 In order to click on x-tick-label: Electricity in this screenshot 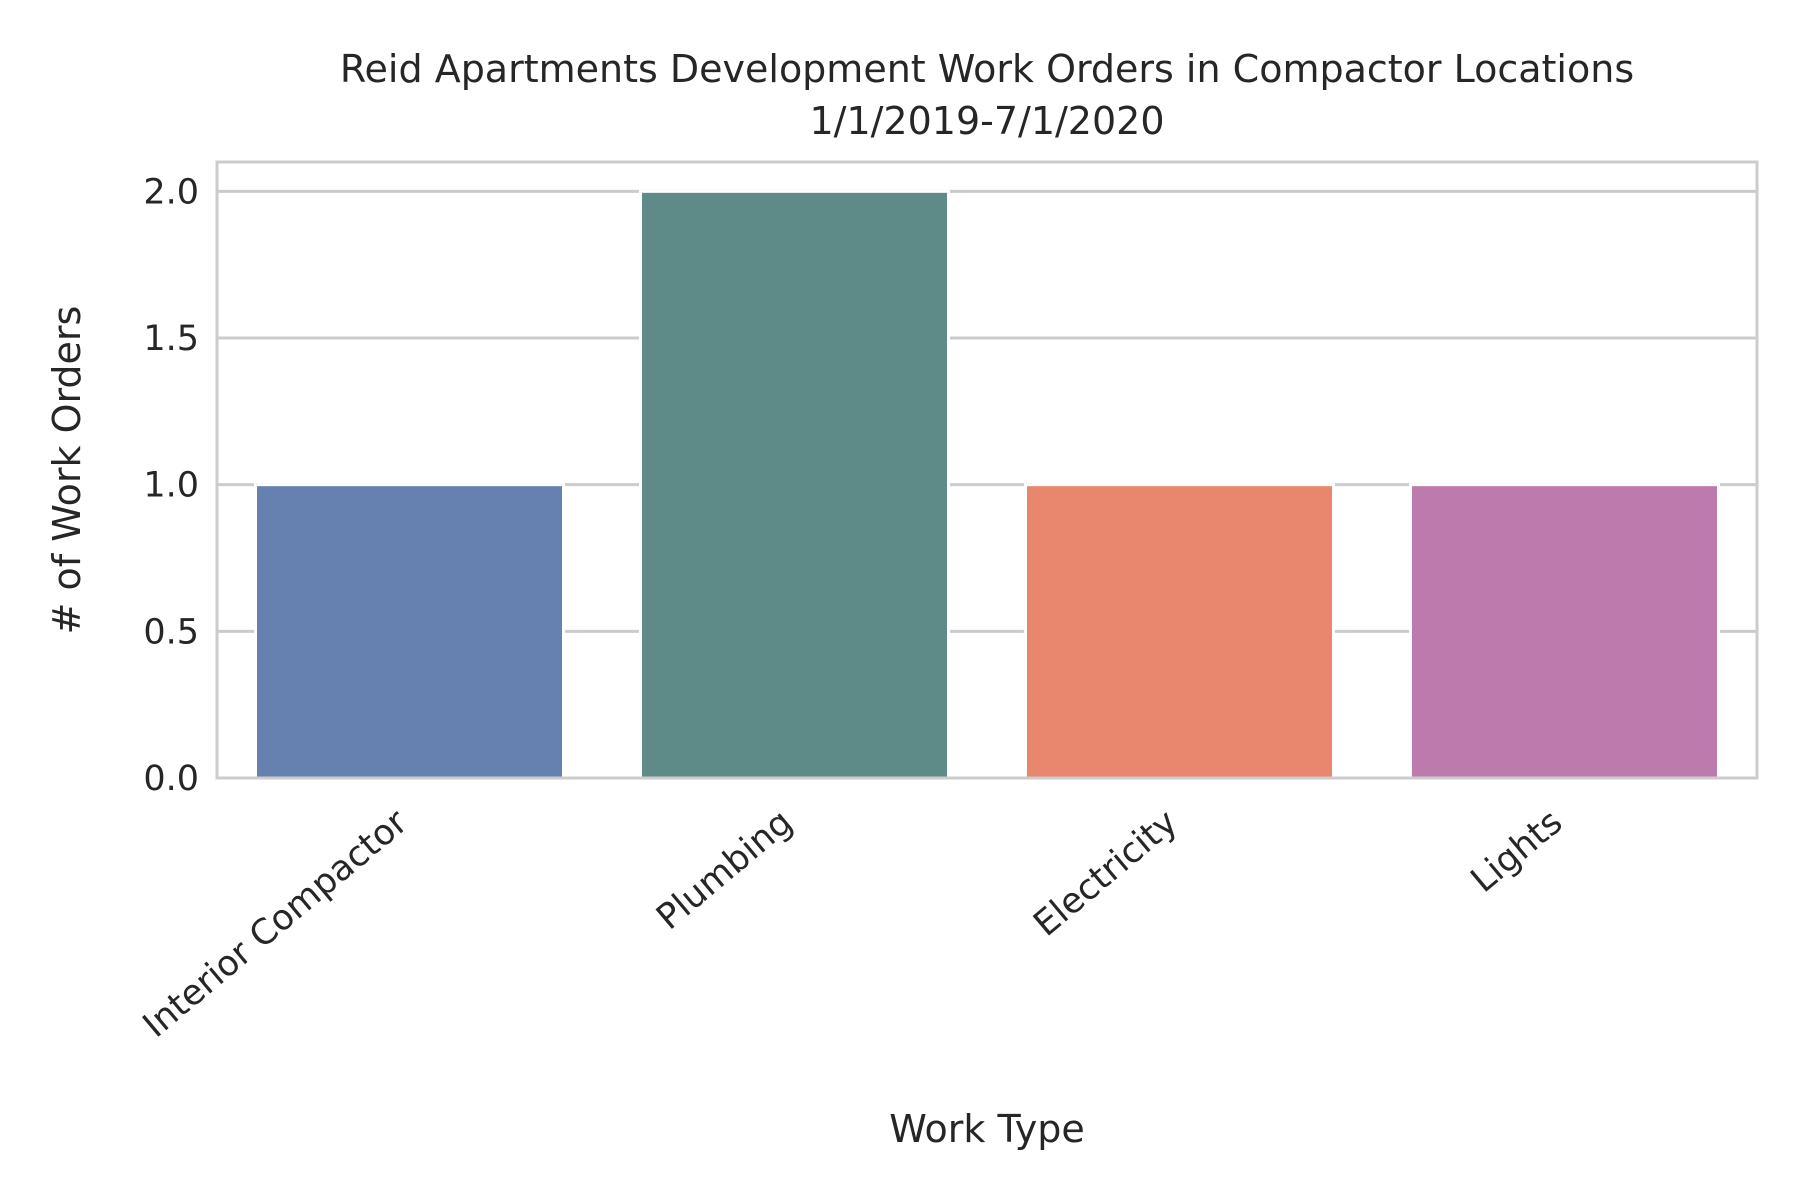, I will do `click(1105, 873)`.